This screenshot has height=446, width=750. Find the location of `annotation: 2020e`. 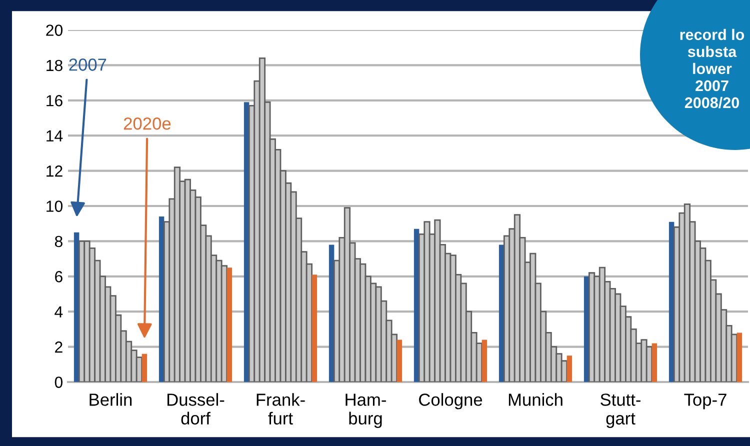

annotation: 2020e is located at coordinates (147, 123).